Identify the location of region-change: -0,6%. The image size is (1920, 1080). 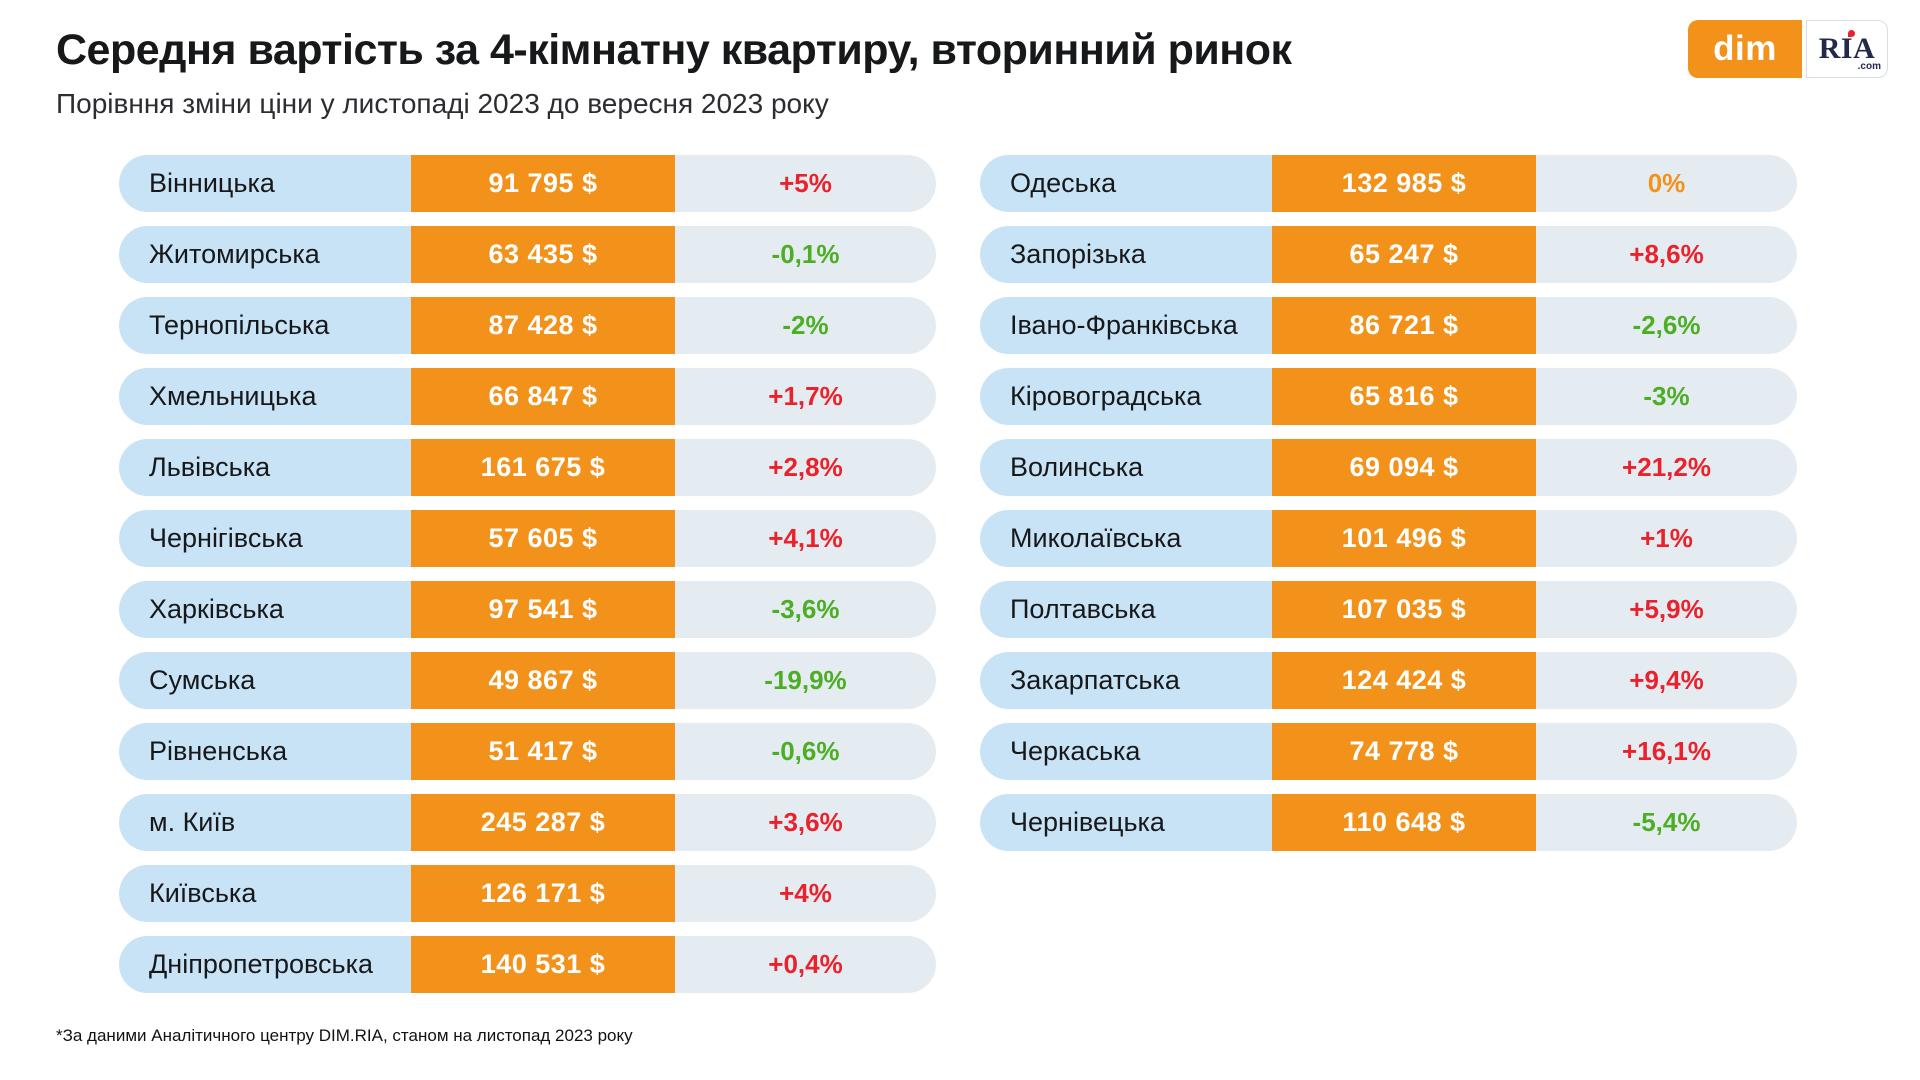
(805, 751).